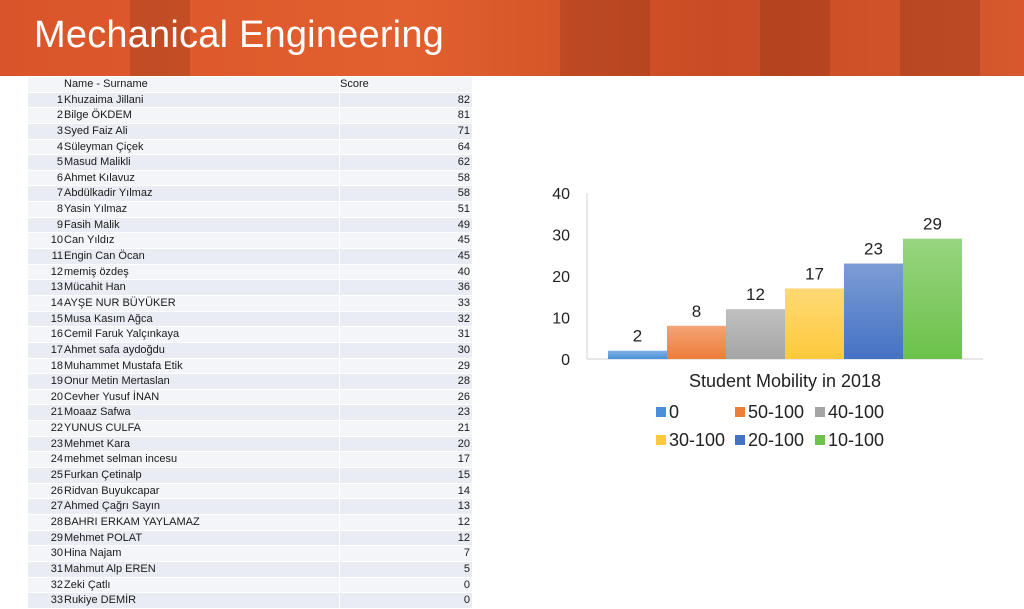 The image size is (1024, 609). Describe the element at coordinates (56, 365) in the screenshot. I see `row-number-cell: 18` at that location.